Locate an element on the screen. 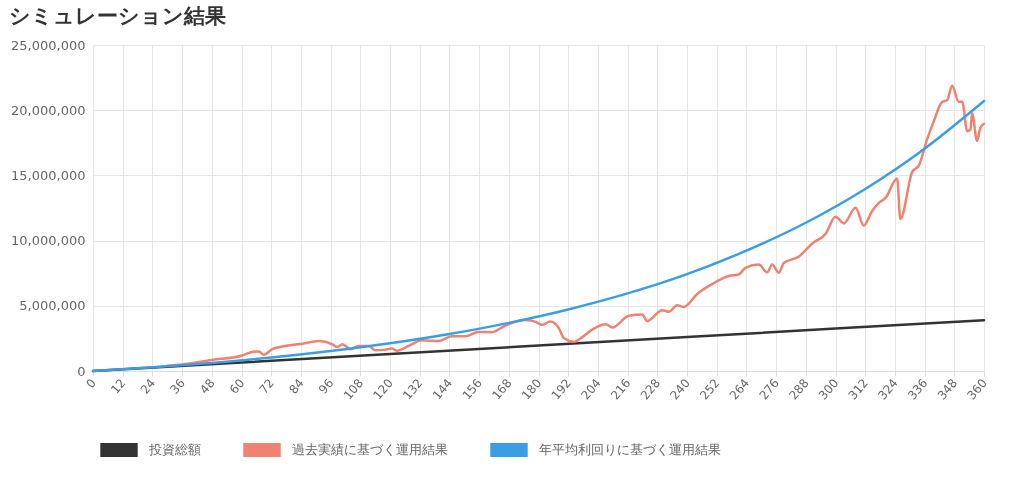 This screenshot has width=1024, height=485. y-tick-label: 0 is located at coordinates (81, 371).